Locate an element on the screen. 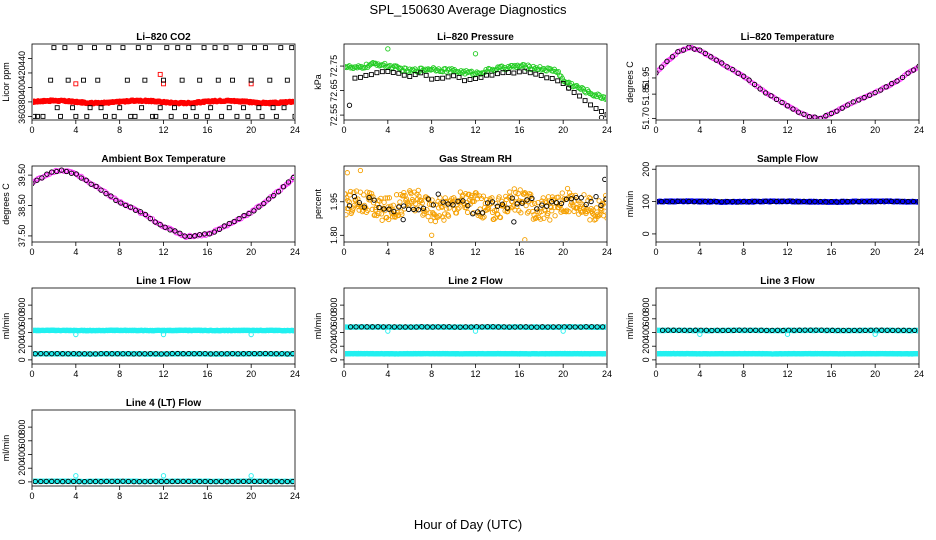 This screenshot has width=936, height=540. panel-sample-flow: Sample Flow ml/min 0 4 8 12 16 20 24 0 100 200 is located at coordinates (774, 207).